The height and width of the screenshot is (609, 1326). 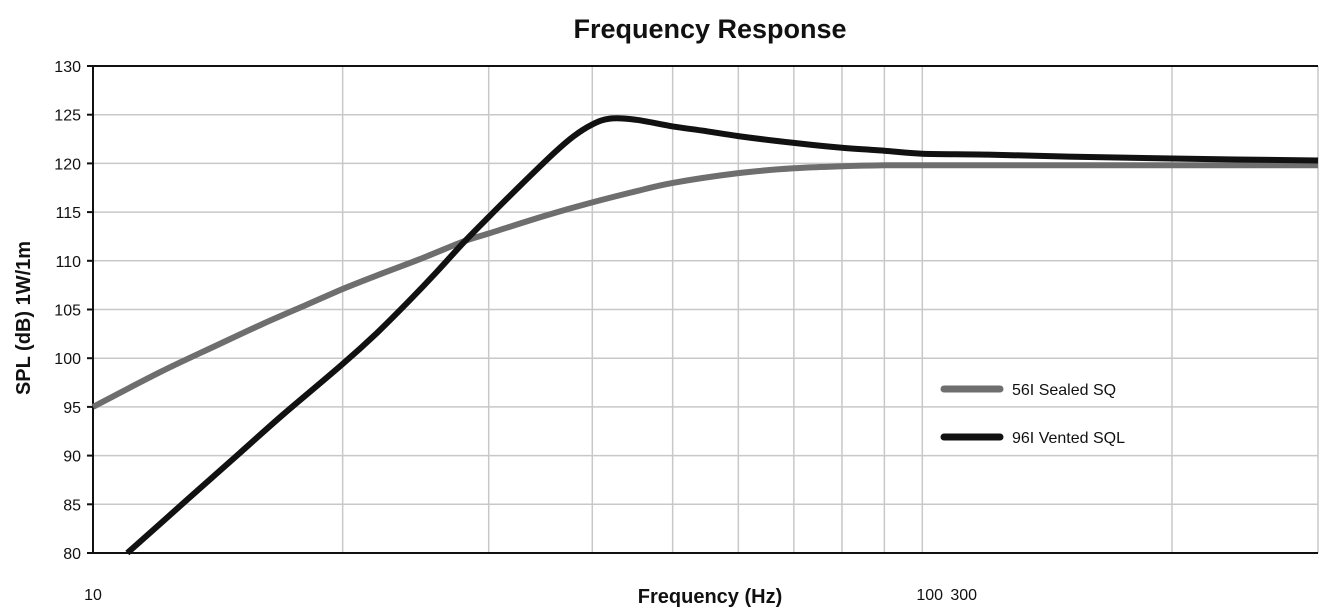 I want to click on x-axis-title: Frequency (Hz), so click(x=710, y=597).